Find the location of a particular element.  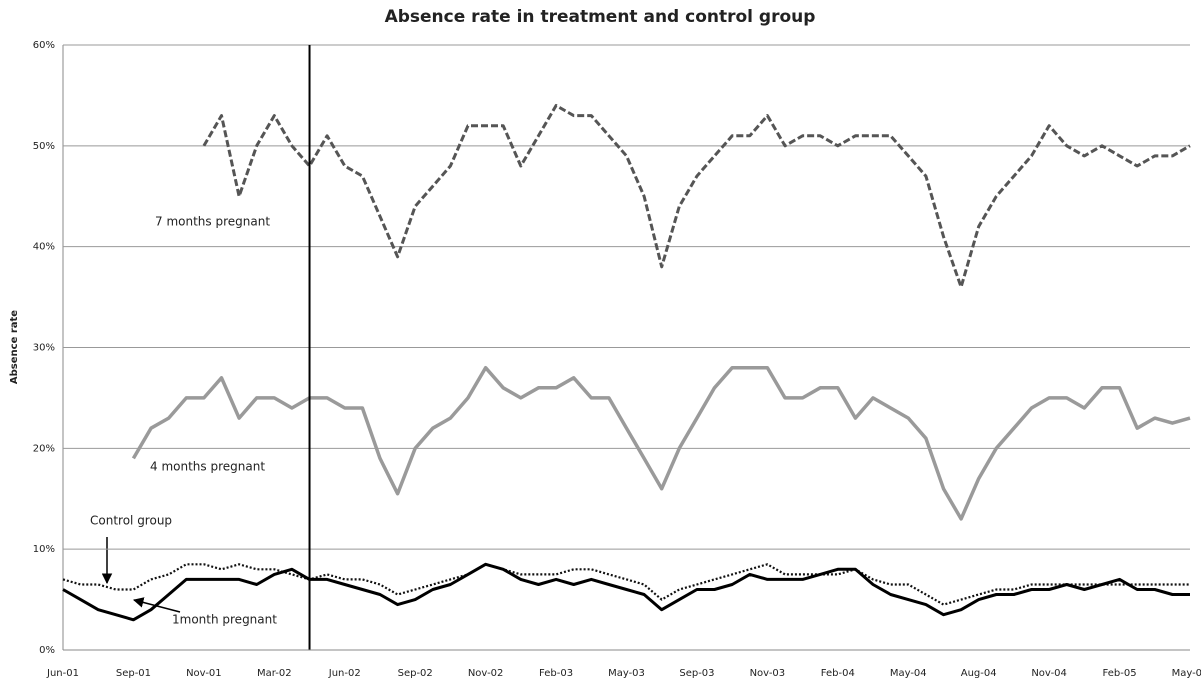

x-tick-label: Nov-04 is located at coordinates (1049, 673).